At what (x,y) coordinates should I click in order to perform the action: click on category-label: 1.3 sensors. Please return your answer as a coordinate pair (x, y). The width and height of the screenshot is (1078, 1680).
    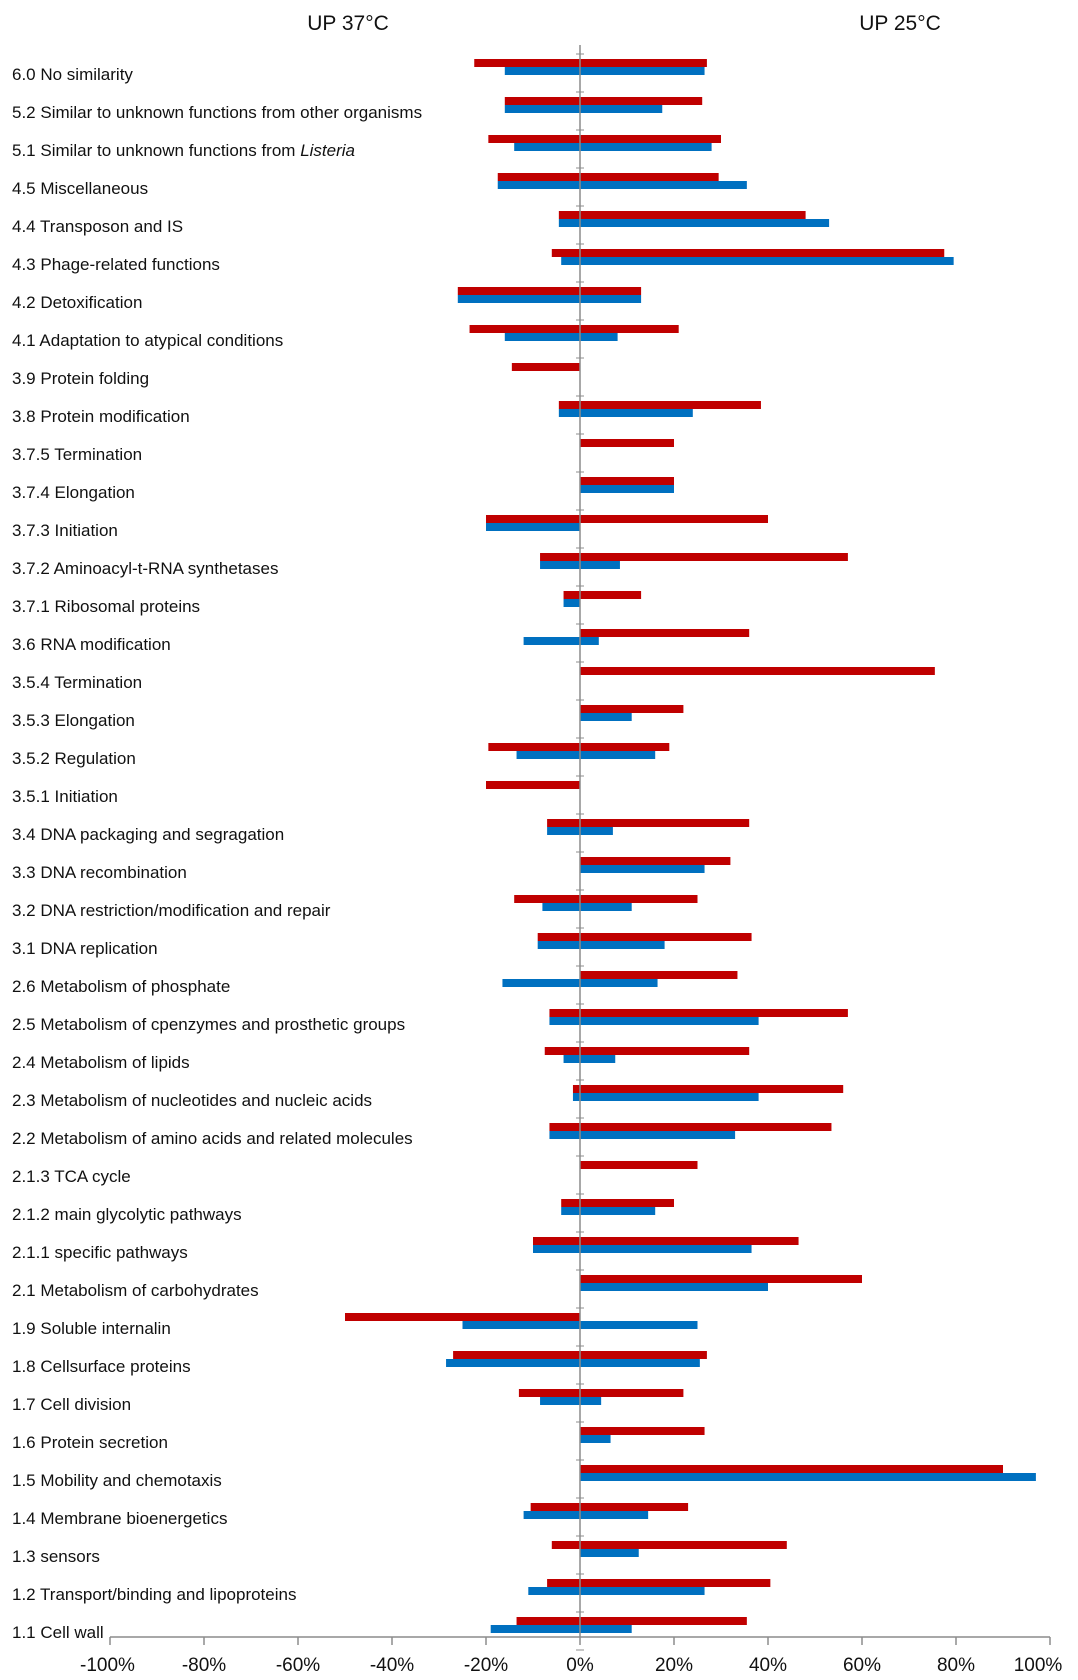
    Looking at the image, I should click on (56, 1556).